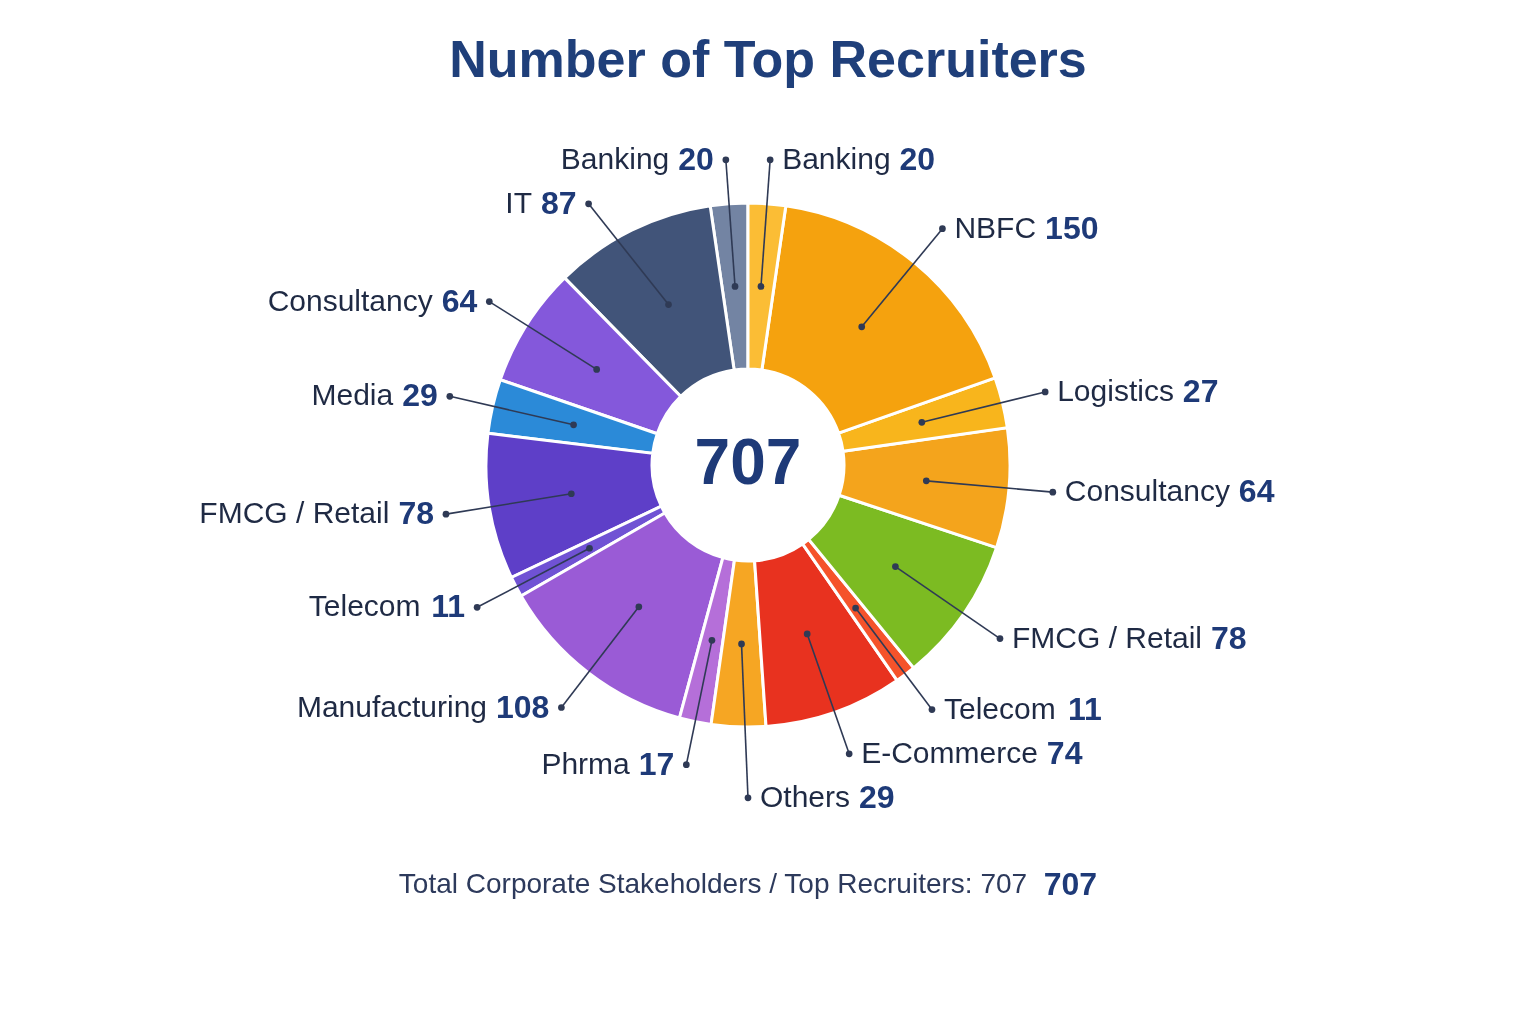 The width and height of the screenshot is (1536, 1024). Describe the element at coordinates (656, 763) in the screenshot. I see `data-label: 17` at that location.